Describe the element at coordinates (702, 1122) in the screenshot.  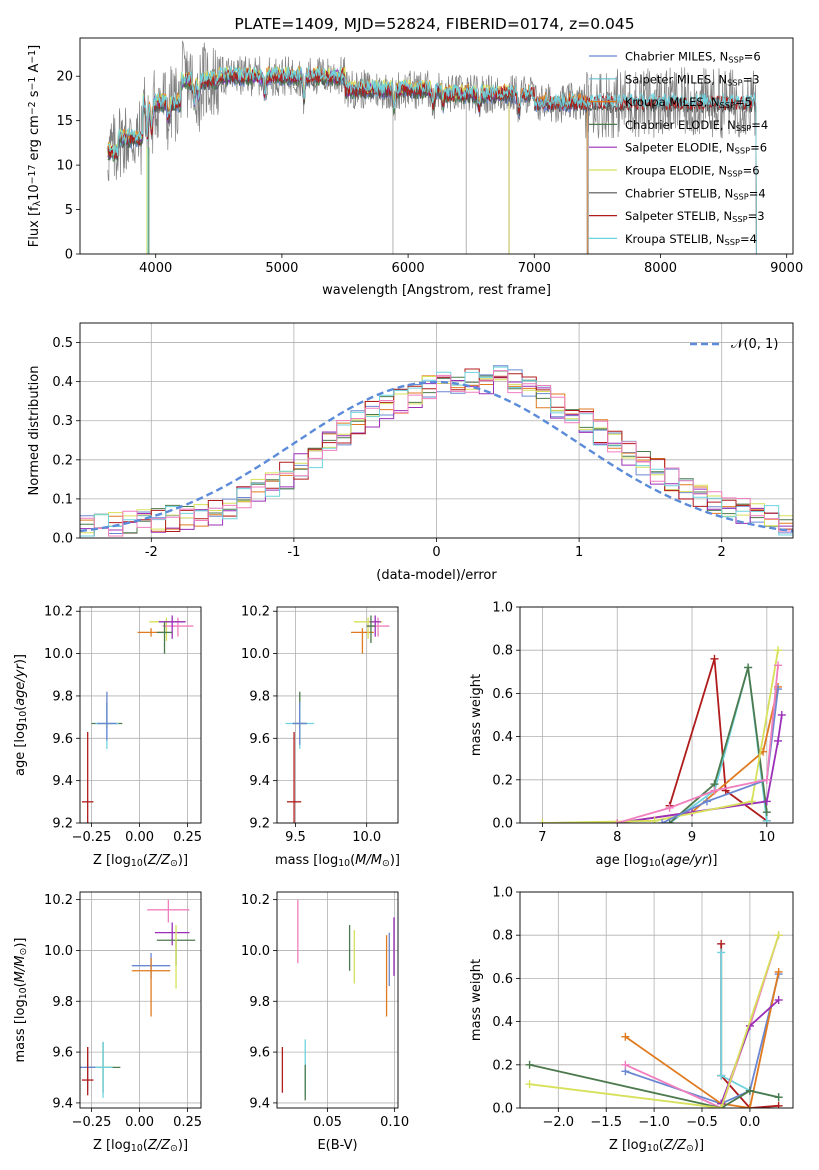
I see `x-tick-label: −0.5` at that location.